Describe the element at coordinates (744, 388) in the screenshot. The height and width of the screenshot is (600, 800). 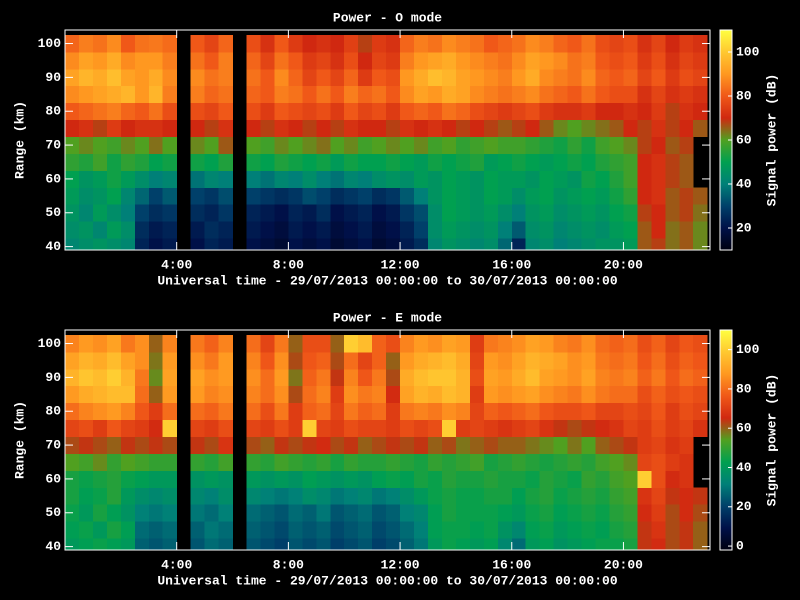
I see `colorbar-tick-label: 80` at that location.